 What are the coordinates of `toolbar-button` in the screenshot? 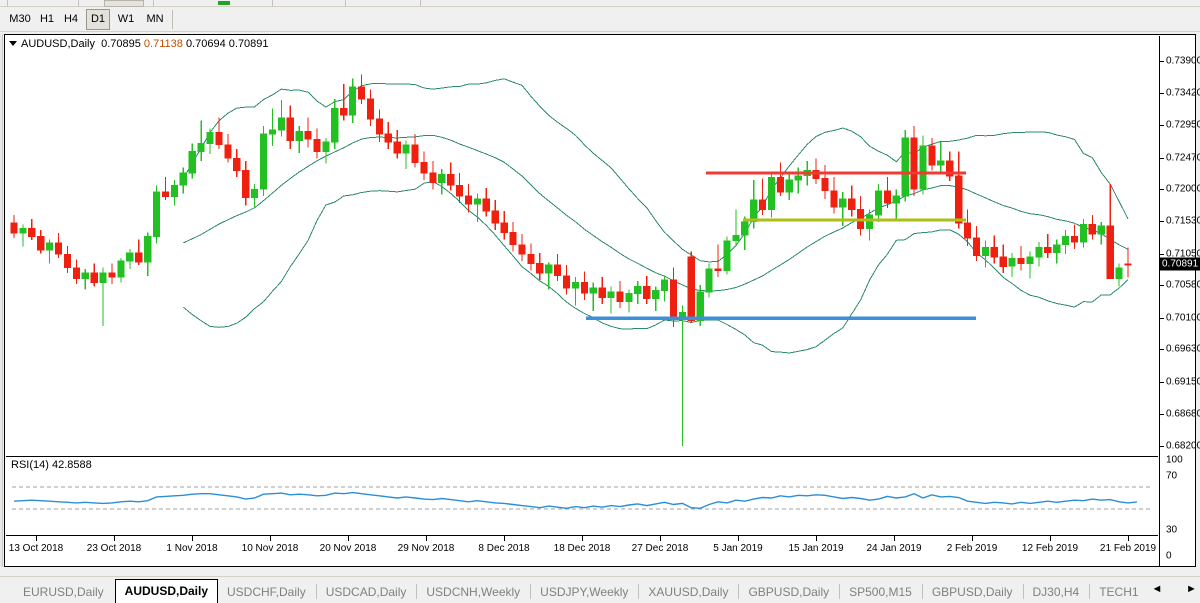 It's located at (124, 3).